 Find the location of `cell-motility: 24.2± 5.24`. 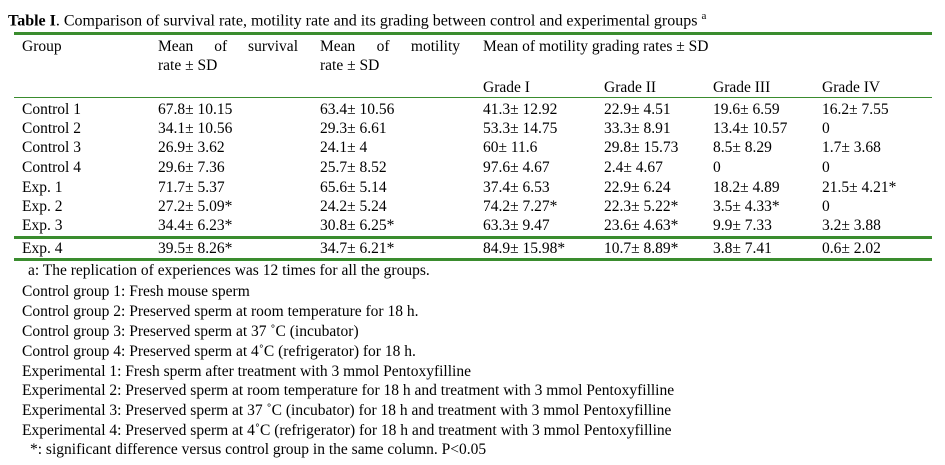

cell-motility: 24.2± 5.24 is located at coordinates (353, 206).